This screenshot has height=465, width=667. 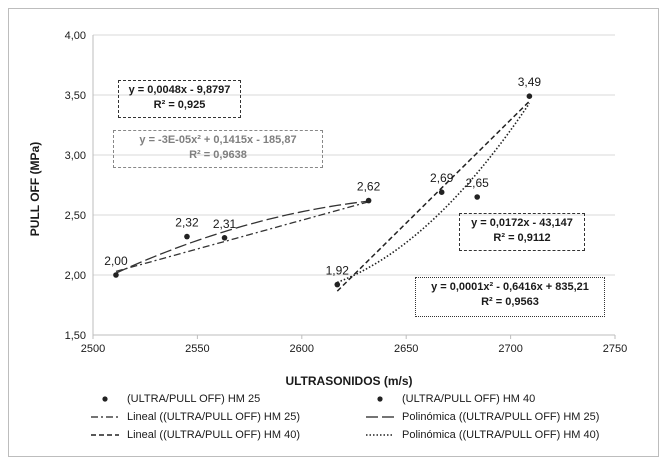 I want to click on legend-label: Polinómica ((ULTRA/PULL OFF) HM 25), so click(x=501, y=417).